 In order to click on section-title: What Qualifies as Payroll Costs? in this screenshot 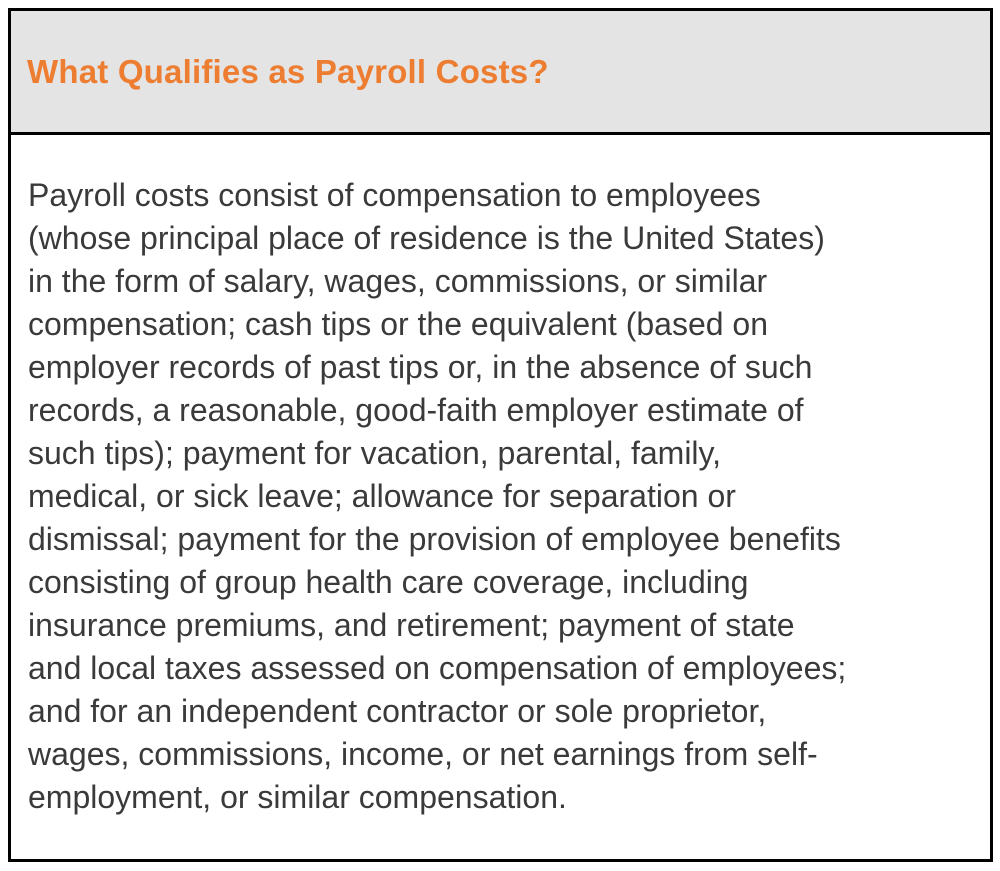, I will do `click(288, 71)`.